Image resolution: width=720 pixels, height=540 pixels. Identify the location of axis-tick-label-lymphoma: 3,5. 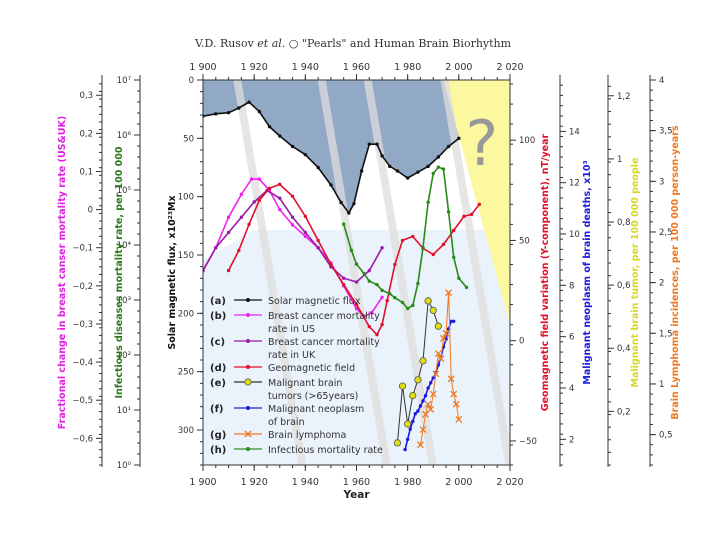
(666, 132).